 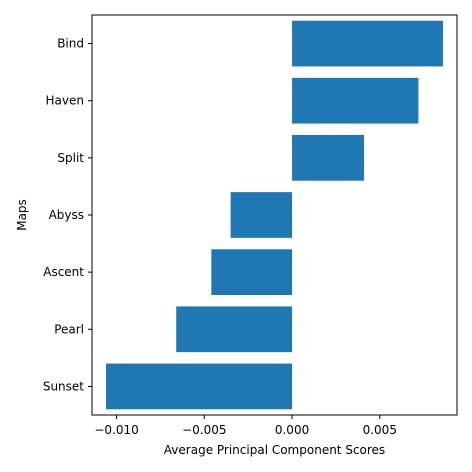 What do you see at coordinates (65, 101) in the screenshot?
I see `y-tick-label: Haven` at bounding box center [65, 101].